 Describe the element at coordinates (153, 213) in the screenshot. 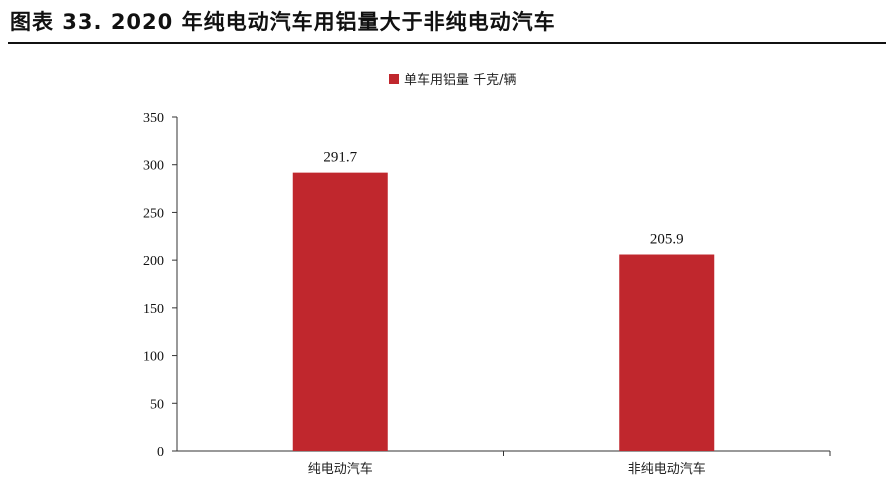

I see `y-tick-label: 250` at that location.